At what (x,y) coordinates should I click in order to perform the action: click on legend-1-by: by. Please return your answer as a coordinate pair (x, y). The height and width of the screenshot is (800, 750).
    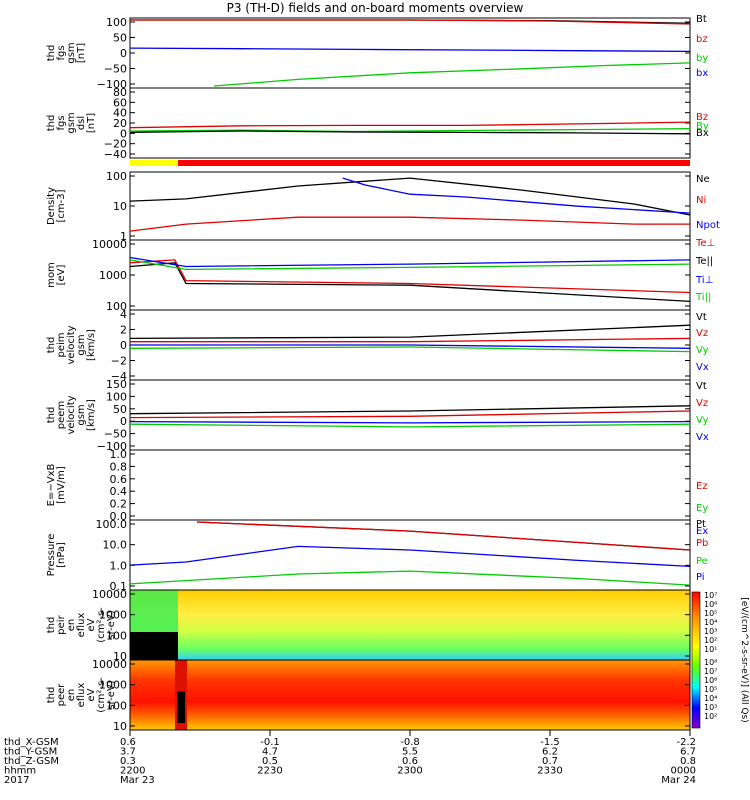
    Looking at the image, I should click on (702, 58).